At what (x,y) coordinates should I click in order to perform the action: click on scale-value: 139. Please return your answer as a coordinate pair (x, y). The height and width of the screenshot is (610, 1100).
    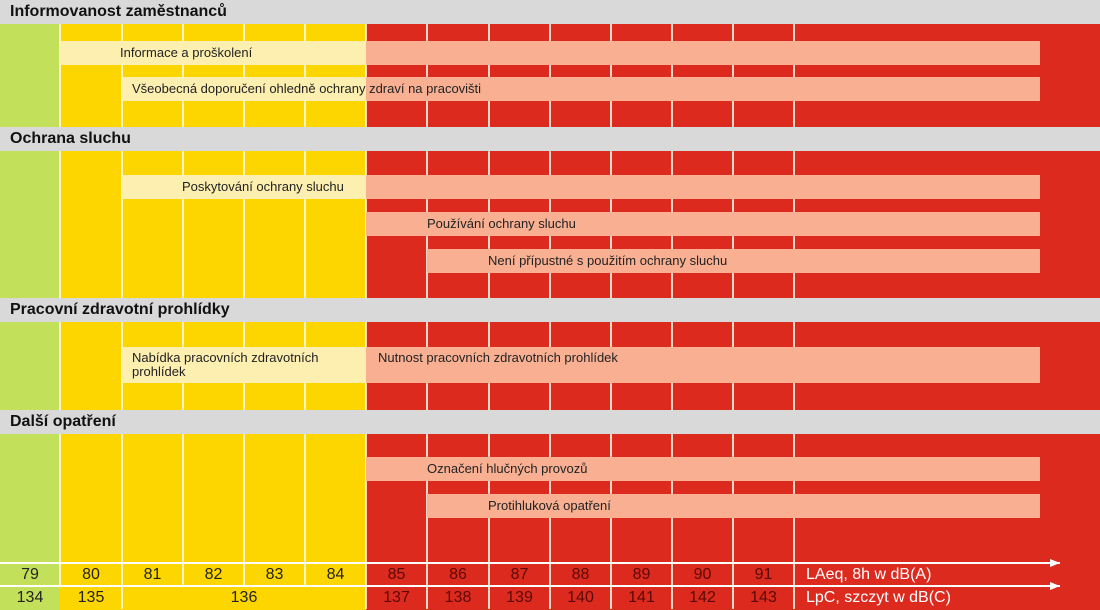
    Looking at the image, I should click on (519, 597).